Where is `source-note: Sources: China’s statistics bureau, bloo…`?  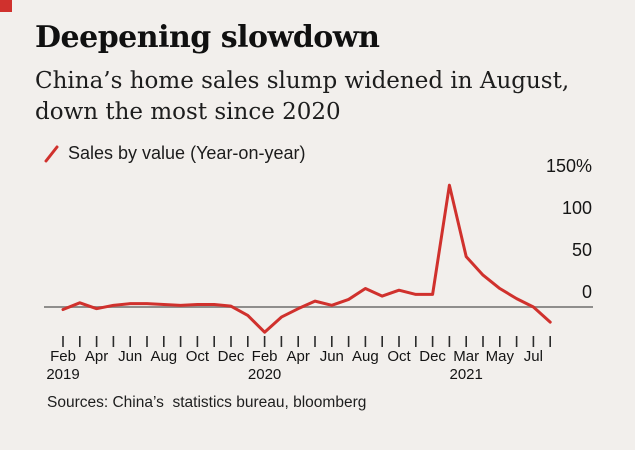
source-note: Sources: China’s statistics bureau, bloo… is located at coordinates (207, 402).